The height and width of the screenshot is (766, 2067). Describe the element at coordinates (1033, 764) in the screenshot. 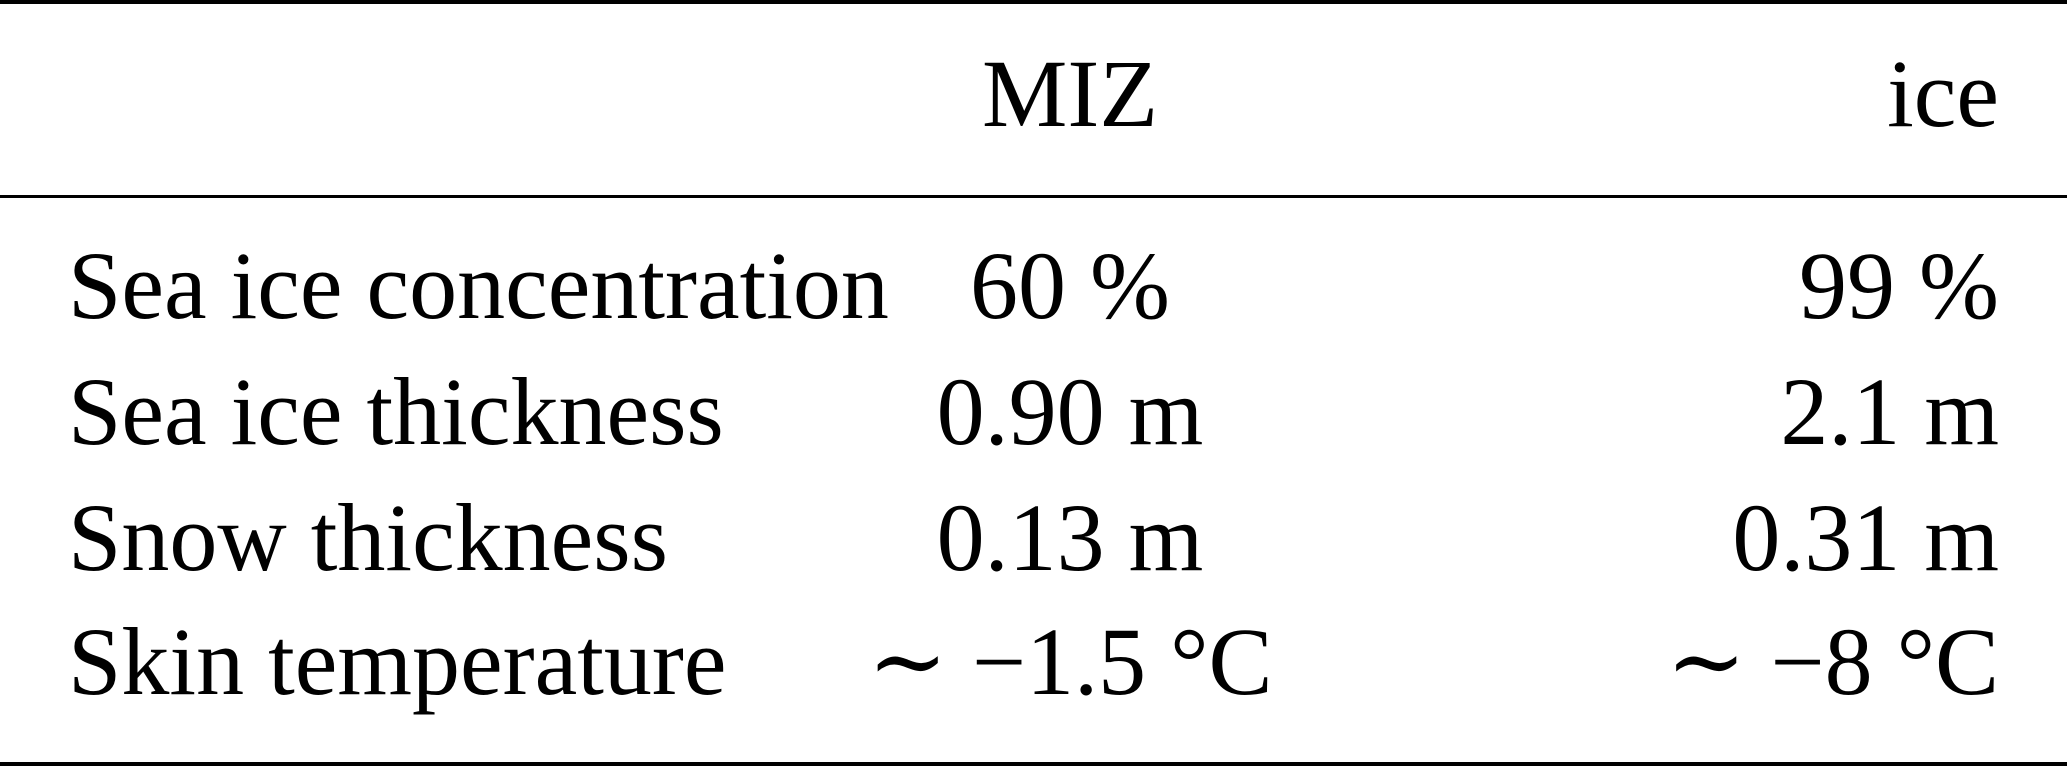

I see `bottom-rule` at that location.